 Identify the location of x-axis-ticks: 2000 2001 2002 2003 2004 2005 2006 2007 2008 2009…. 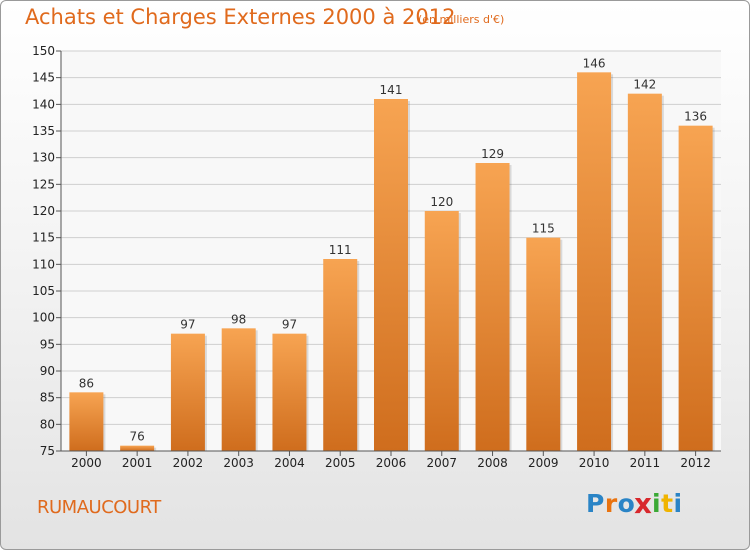
(391, 460).